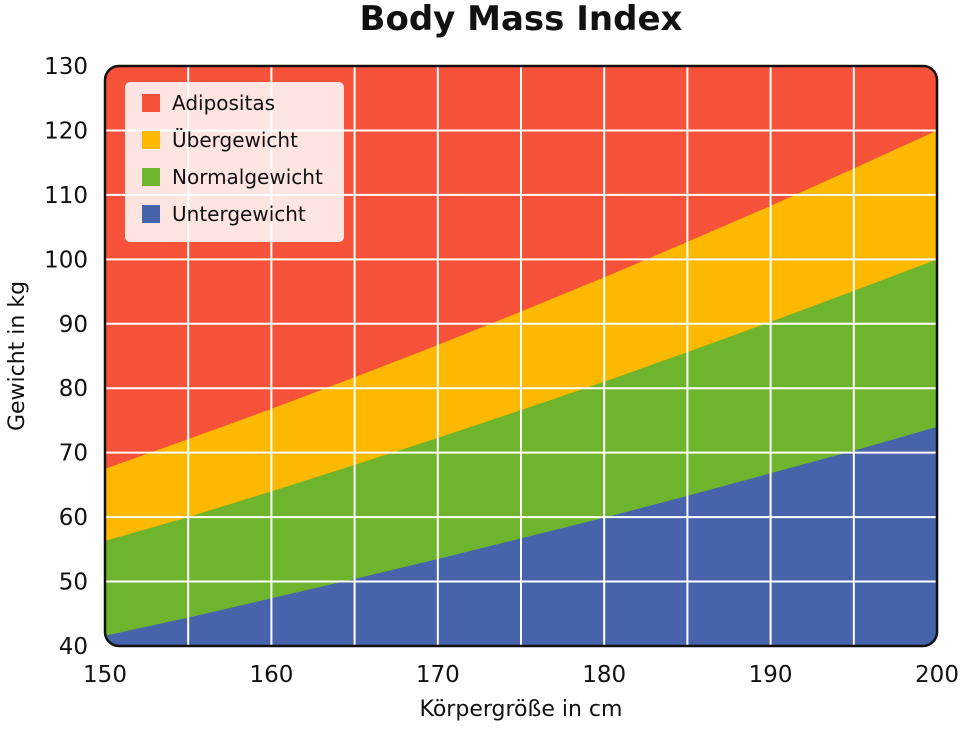 This screenshot has width=960, height=739. I want to click on legend-background, so click(234, 162).